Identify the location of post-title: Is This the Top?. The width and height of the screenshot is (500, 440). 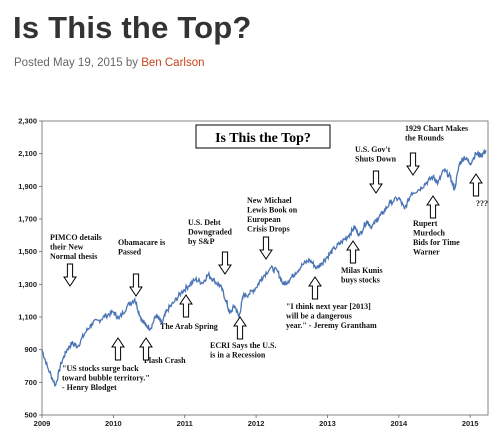
(132, 27).